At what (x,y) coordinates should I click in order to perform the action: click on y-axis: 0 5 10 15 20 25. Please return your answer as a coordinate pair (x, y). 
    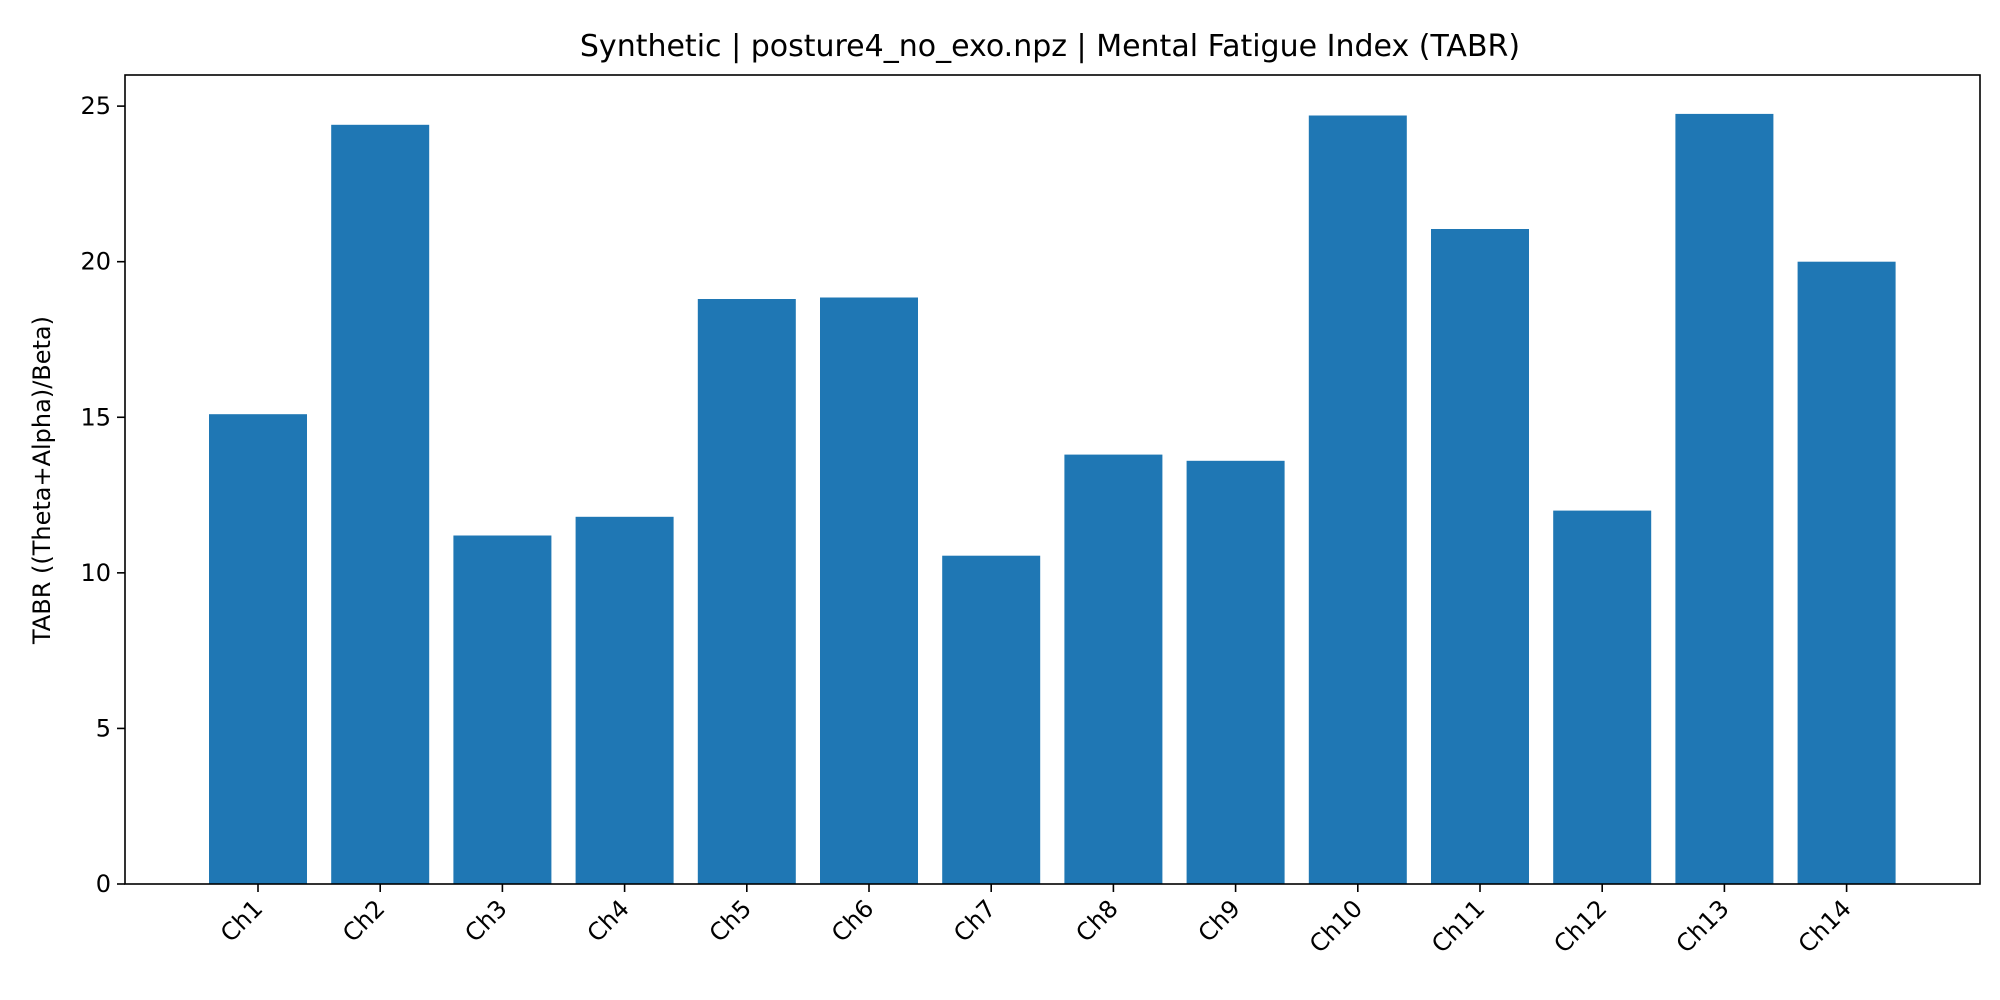
    Looking at the image, I should click on (102, 495).